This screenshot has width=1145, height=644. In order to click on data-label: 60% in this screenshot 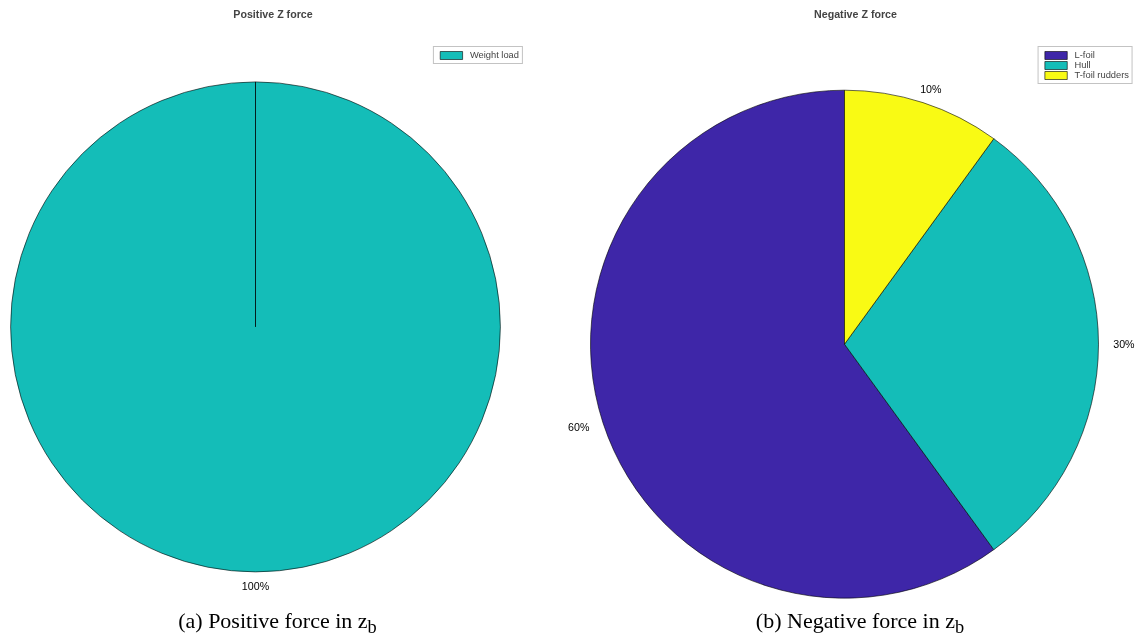, I will do `click(579, 427)`.